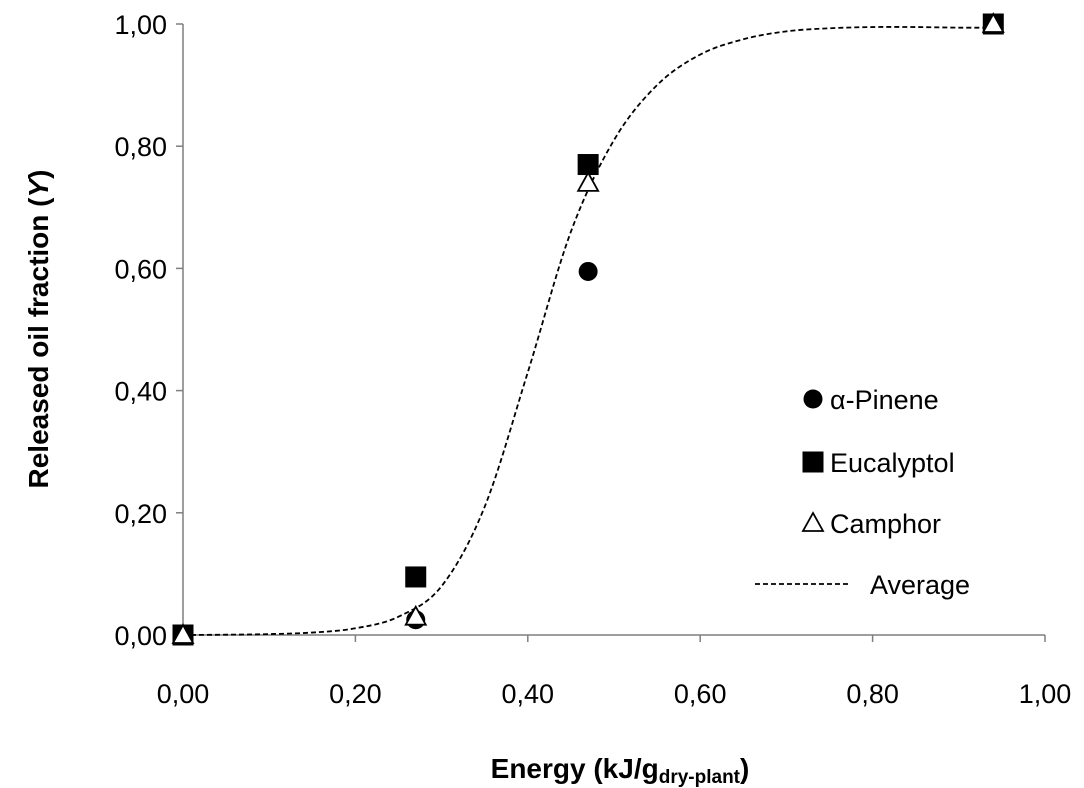  Describe the element at coordinates (700, 694) in the screenshot. I see `x-tick-label: 0,60` at that location.